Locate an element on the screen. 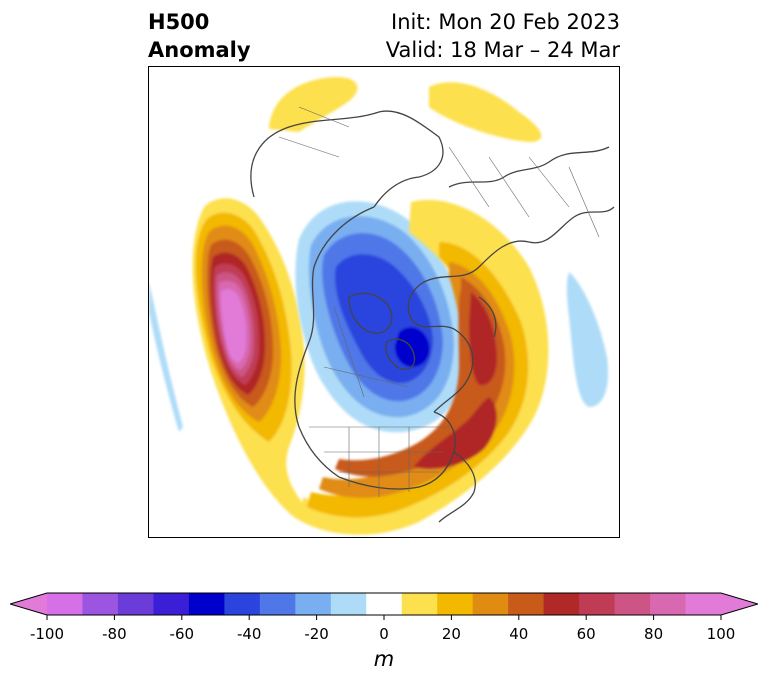  colorbar-tick-label: 80 is located at coordinates (654, 634).